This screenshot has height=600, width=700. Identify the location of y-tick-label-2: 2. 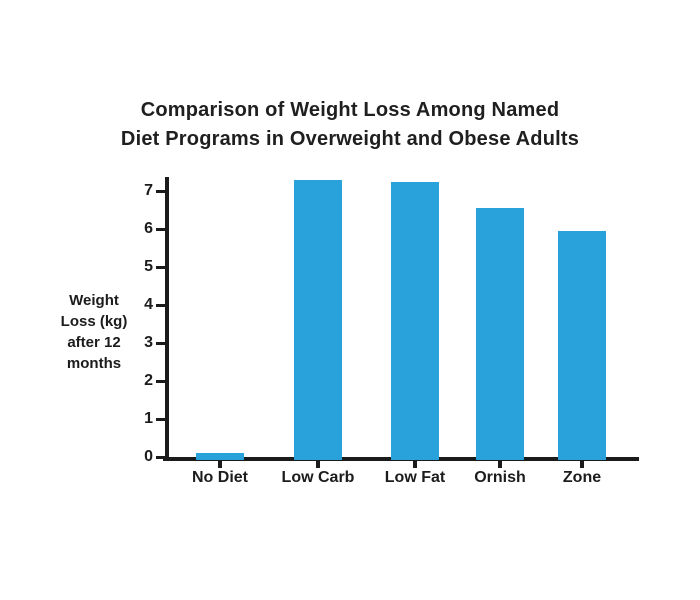
(148, 380).